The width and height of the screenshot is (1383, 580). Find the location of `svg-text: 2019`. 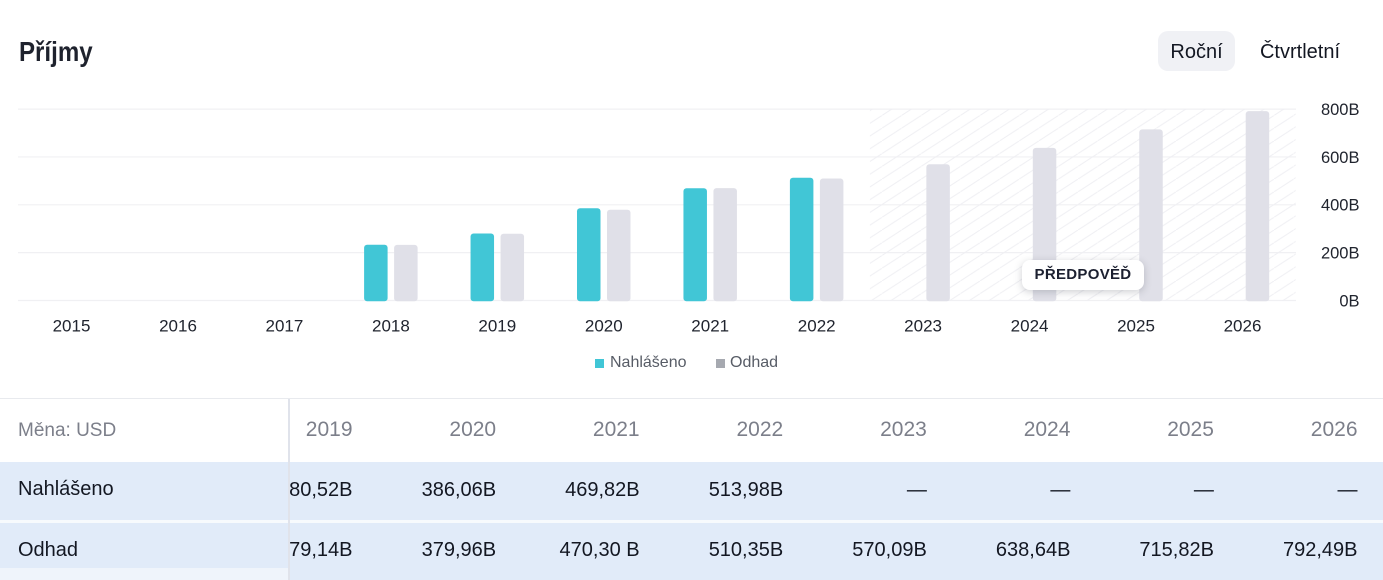

svg-text: 2019 is located at coordinates (497, 326).